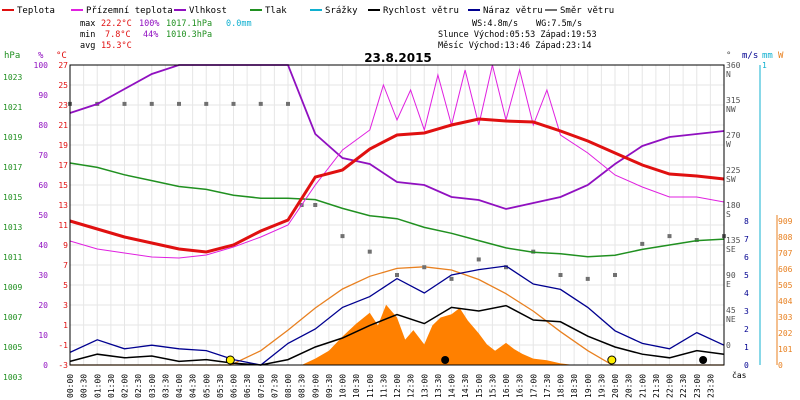 The width and height of the screenshot is (800, 400). Describe the element at coordinates (731, 319) in the screenshot. I see `dir-tick-compass: NE` at that location.